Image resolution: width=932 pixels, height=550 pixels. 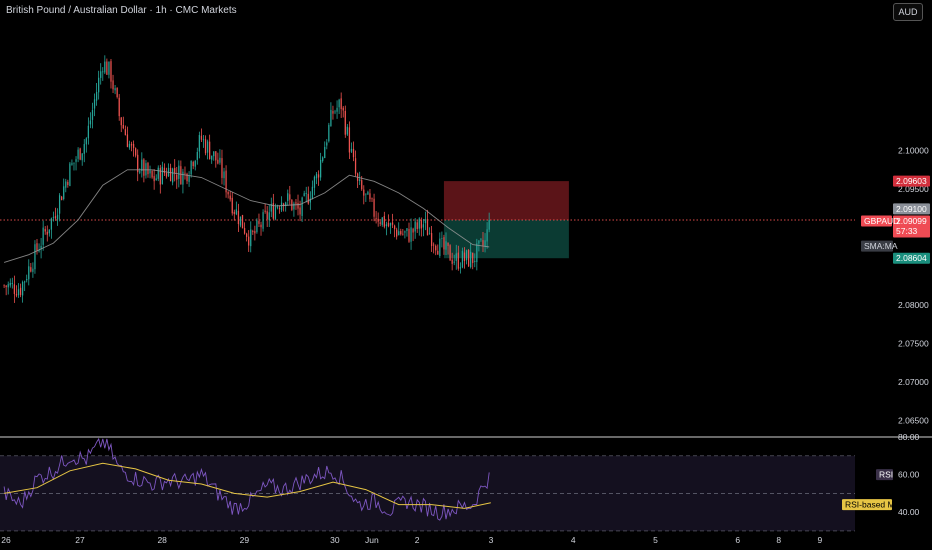 I want to click on time-tick-label: 4, so click(x=573, y=540).